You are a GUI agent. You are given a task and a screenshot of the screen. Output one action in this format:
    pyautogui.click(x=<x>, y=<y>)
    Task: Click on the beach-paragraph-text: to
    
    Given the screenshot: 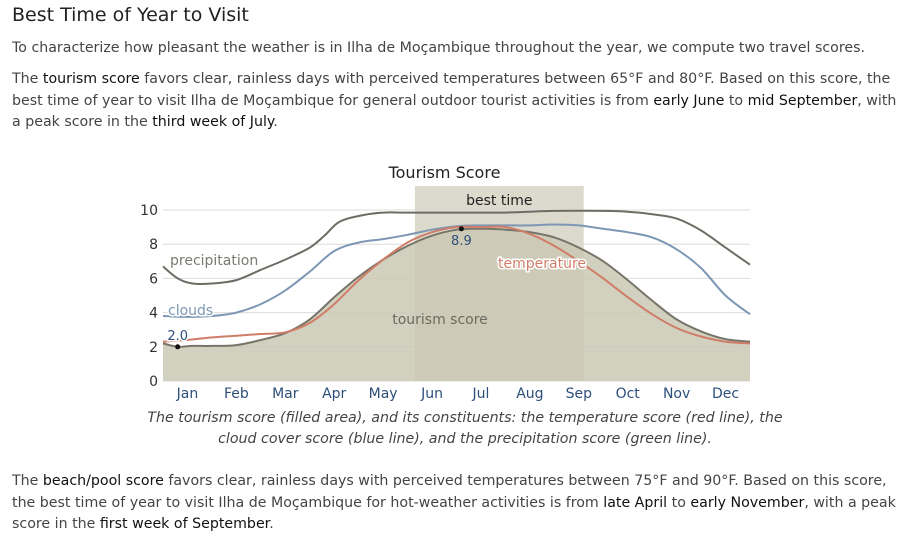 What is the action you would take?
    pyautogui.click(x=679, y=502)
    